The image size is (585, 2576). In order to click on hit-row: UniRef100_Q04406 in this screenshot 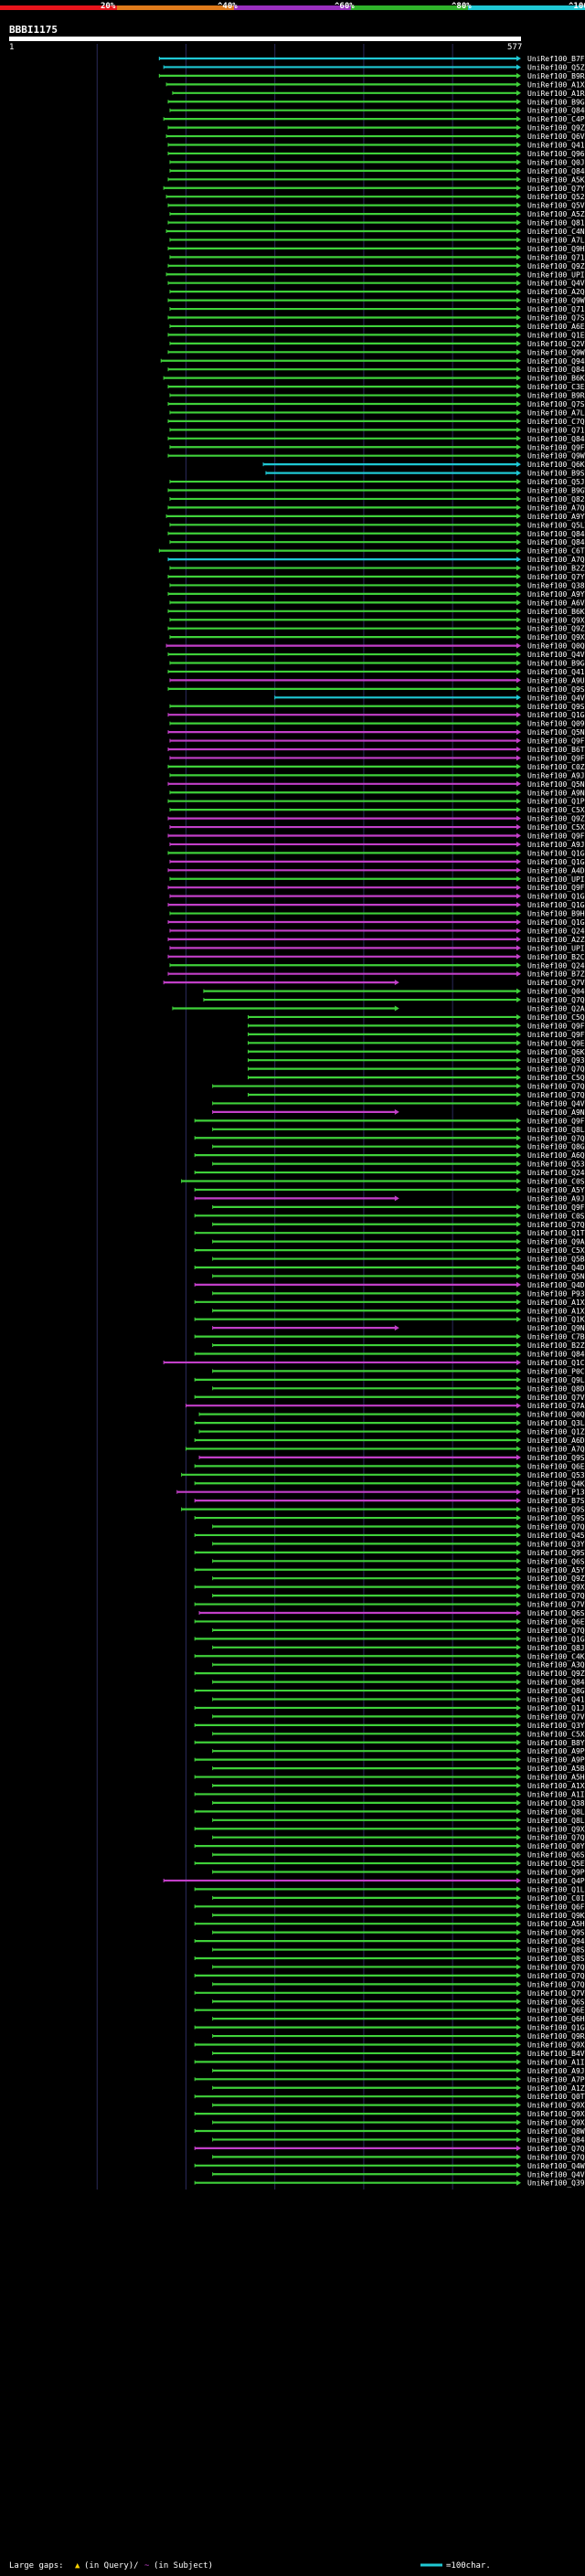, I will do `click(394, 992)`.